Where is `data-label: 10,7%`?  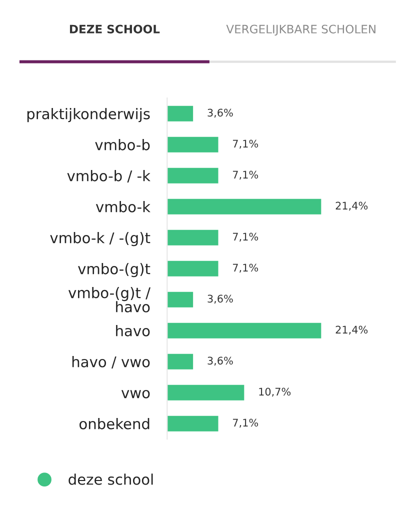
data-label: 10,7% is located at coordinates (275, 392).